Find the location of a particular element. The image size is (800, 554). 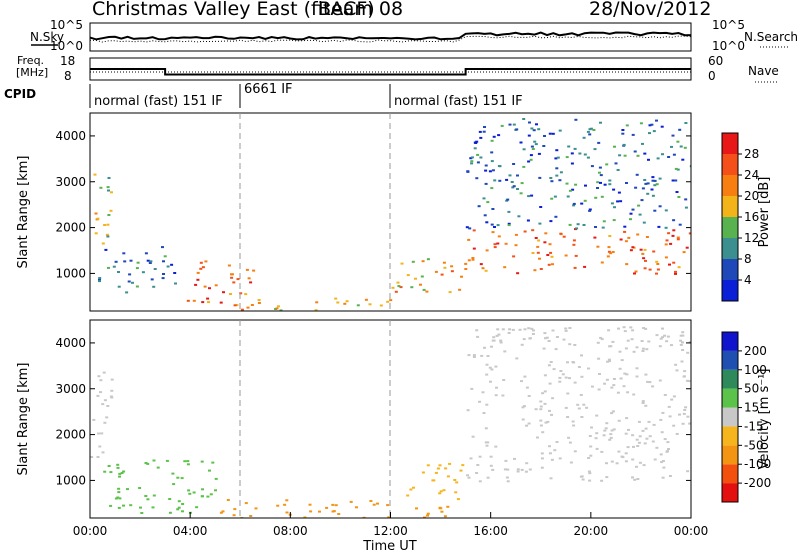

x-tick-label: 20:00 is located at coordinates (591, 531).